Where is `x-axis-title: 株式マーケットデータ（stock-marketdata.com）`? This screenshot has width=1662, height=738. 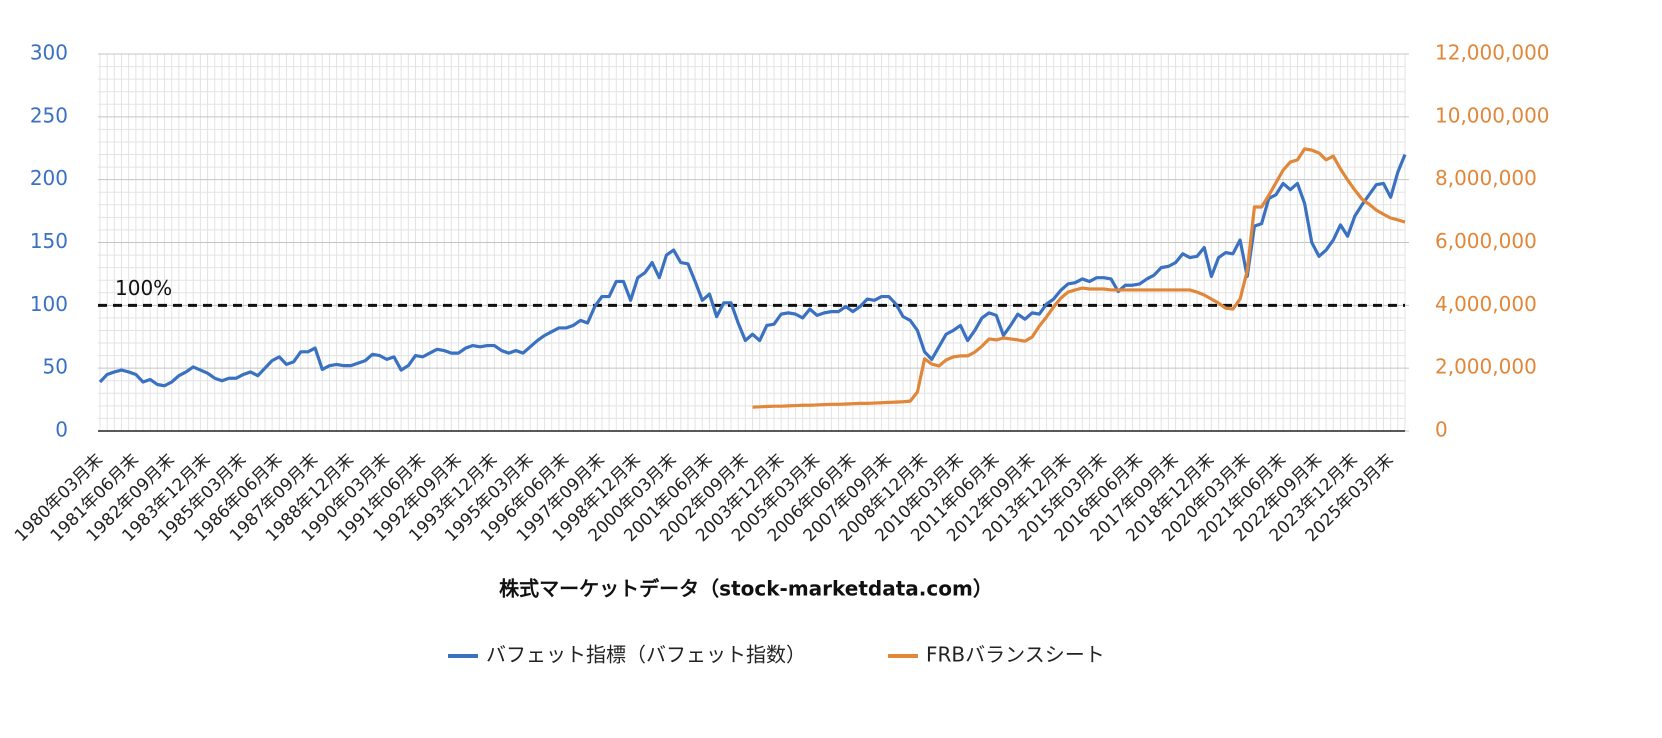
x-axis-title: 株式マーケットデータ（stock-marketdata.com） is located at coordinates (746, 589).